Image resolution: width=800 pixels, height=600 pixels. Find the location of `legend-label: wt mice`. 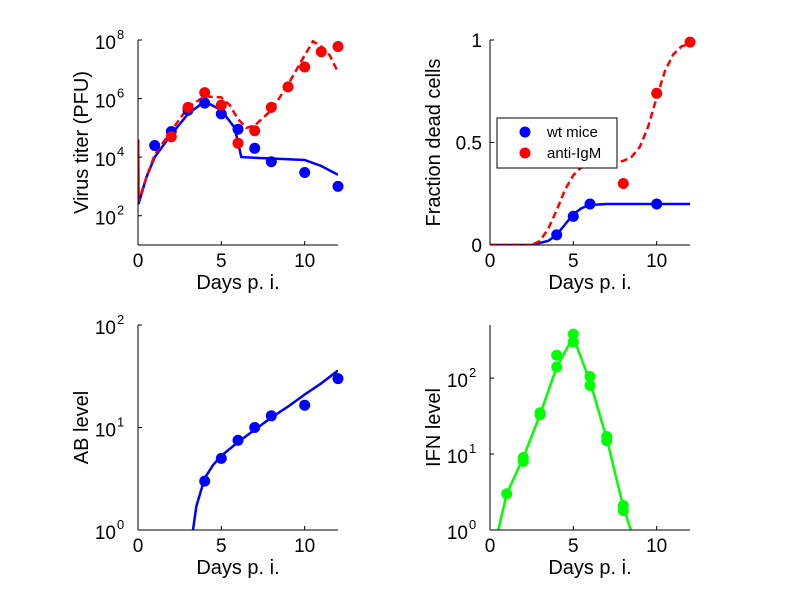

legend-label: wt mice is located at coordinates (572, 132).